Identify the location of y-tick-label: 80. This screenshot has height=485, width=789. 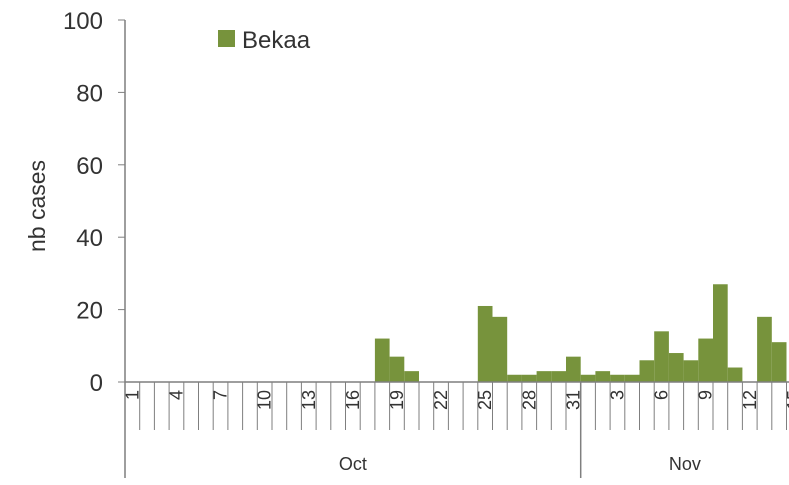
(89, 93).